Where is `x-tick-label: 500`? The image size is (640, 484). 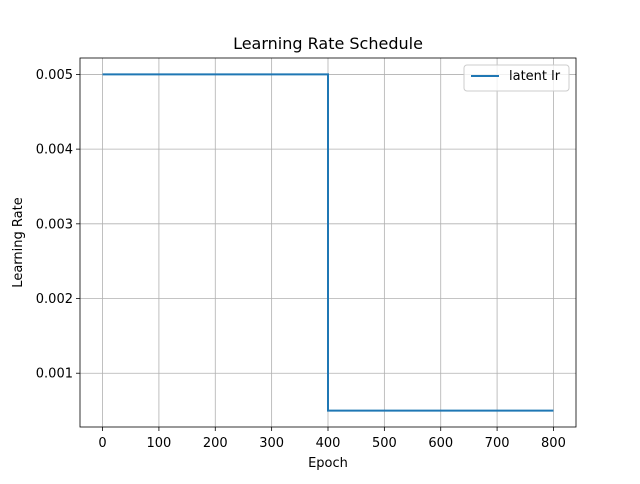
x-tick-label: 500 is located at coordinates (384, 443).